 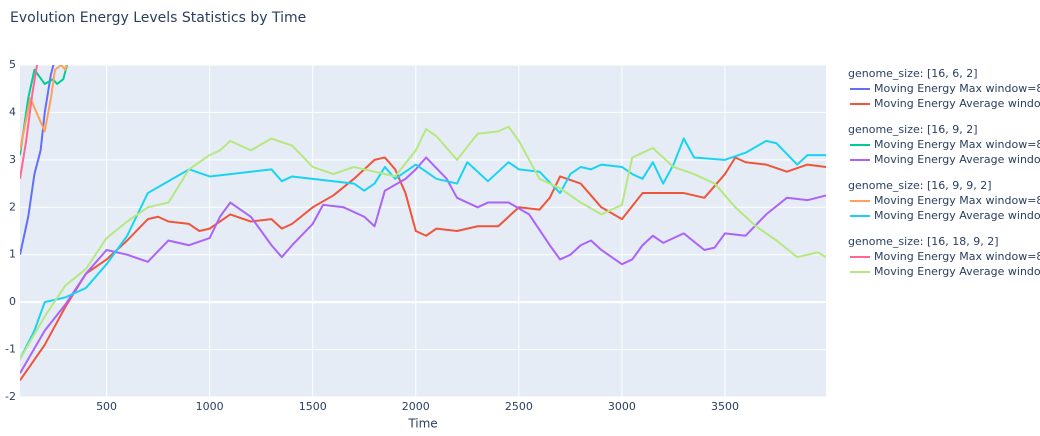 I want to click on y-tick-label: 5, so click(x=12, y=64).